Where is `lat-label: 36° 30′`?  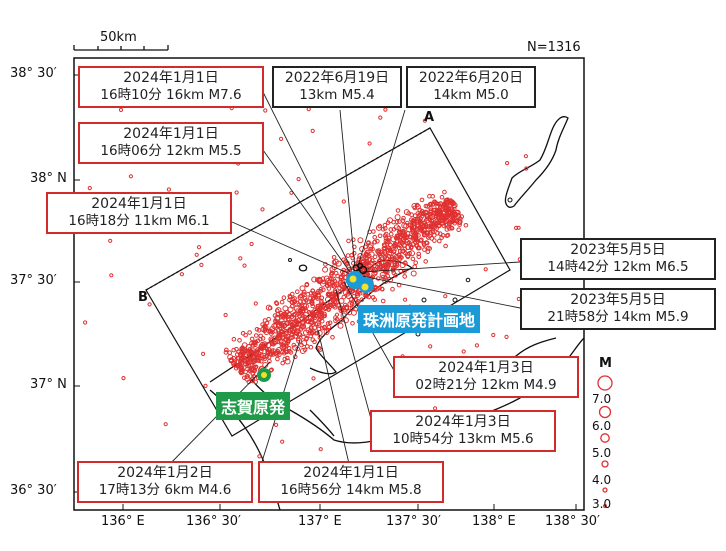
lat-label: 36° 30′ is located at coordinates (33, 490).